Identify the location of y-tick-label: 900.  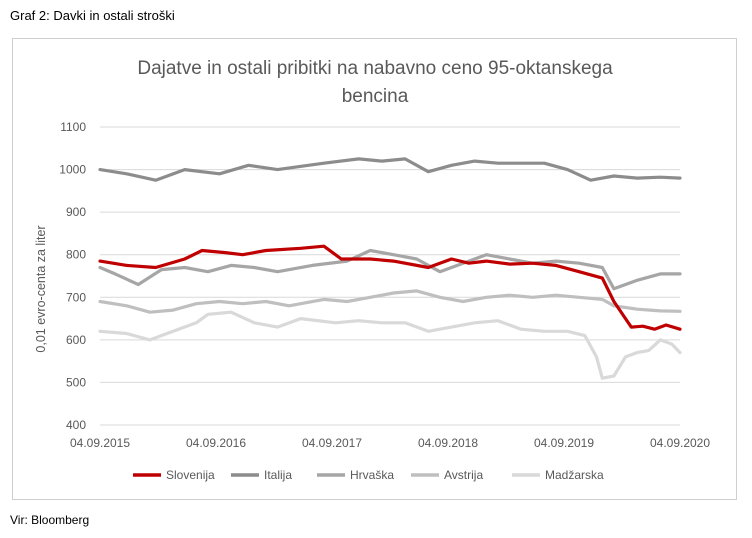
(76, 212).